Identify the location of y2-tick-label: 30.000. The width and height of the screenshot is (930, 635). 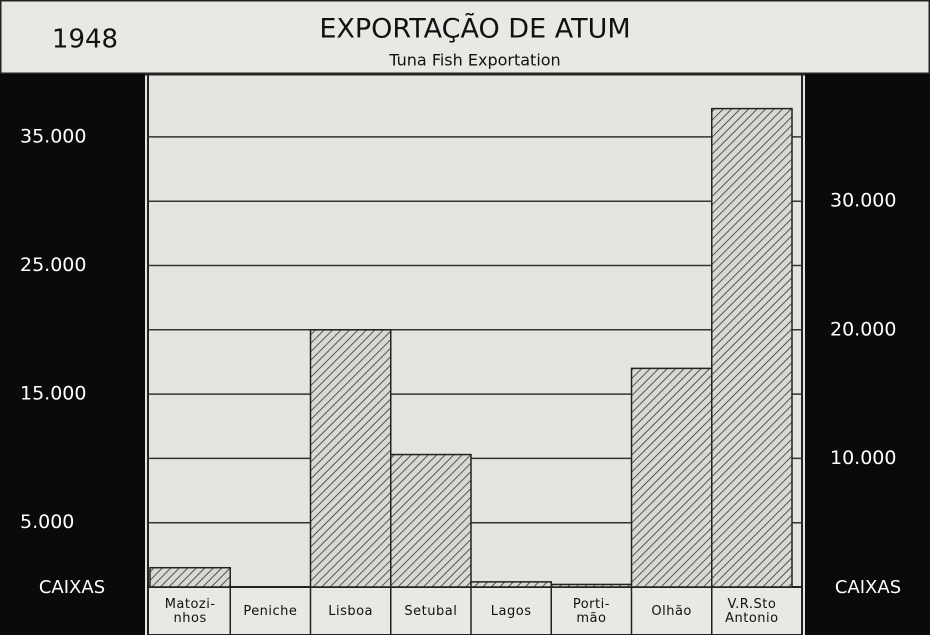
(863, 201).